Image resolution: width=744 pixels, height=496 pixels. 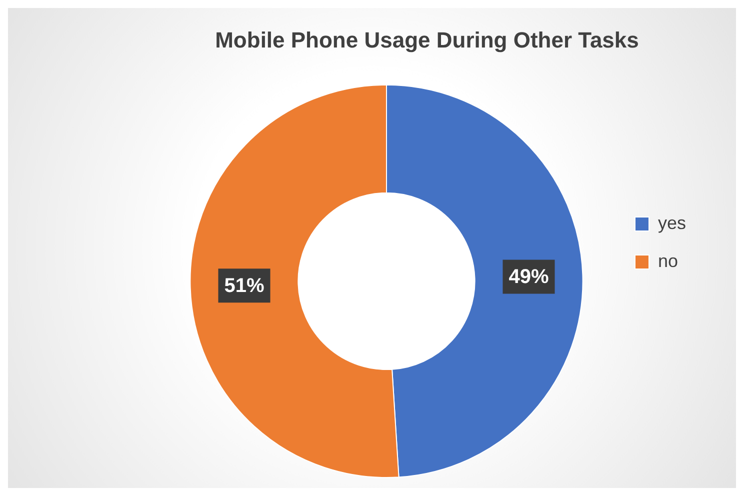 I want to click on legend-label: yes, so click(x=672, y=222).